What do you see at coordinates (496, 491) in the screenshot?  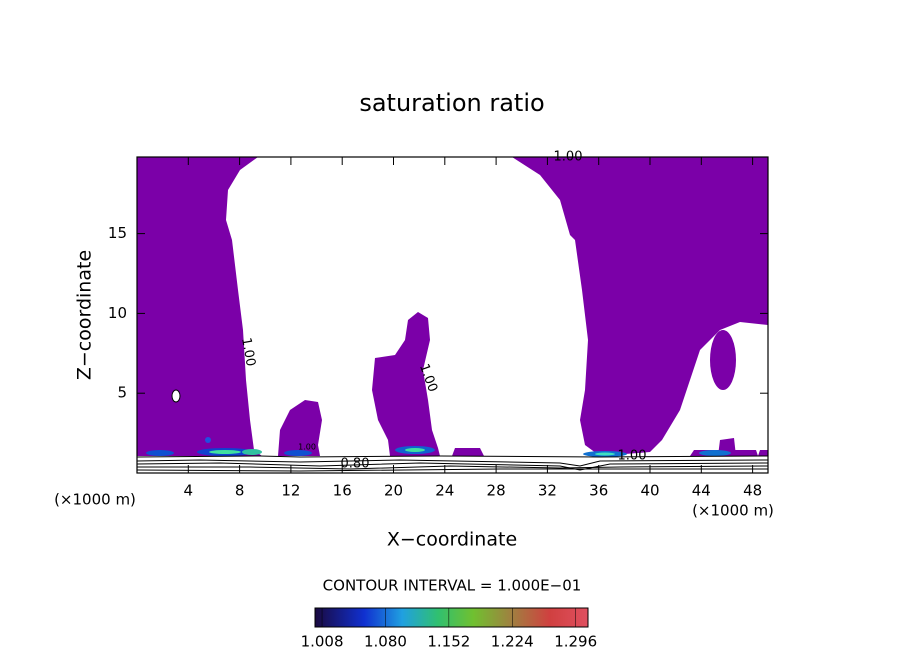 I see `x-tick-label: 28` at bounding box center [496, 491].